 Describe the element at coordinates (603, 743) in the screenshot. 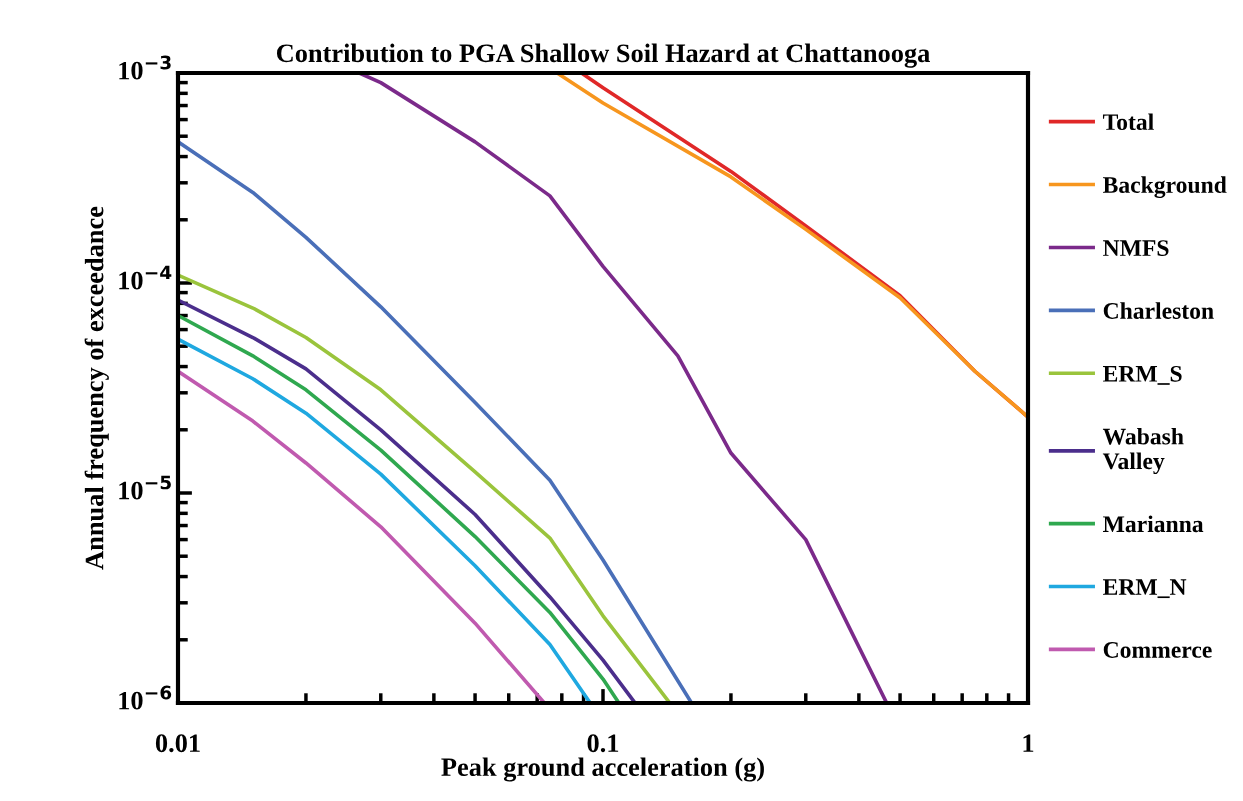

I see `x-tick-label: 0.1` at that location.